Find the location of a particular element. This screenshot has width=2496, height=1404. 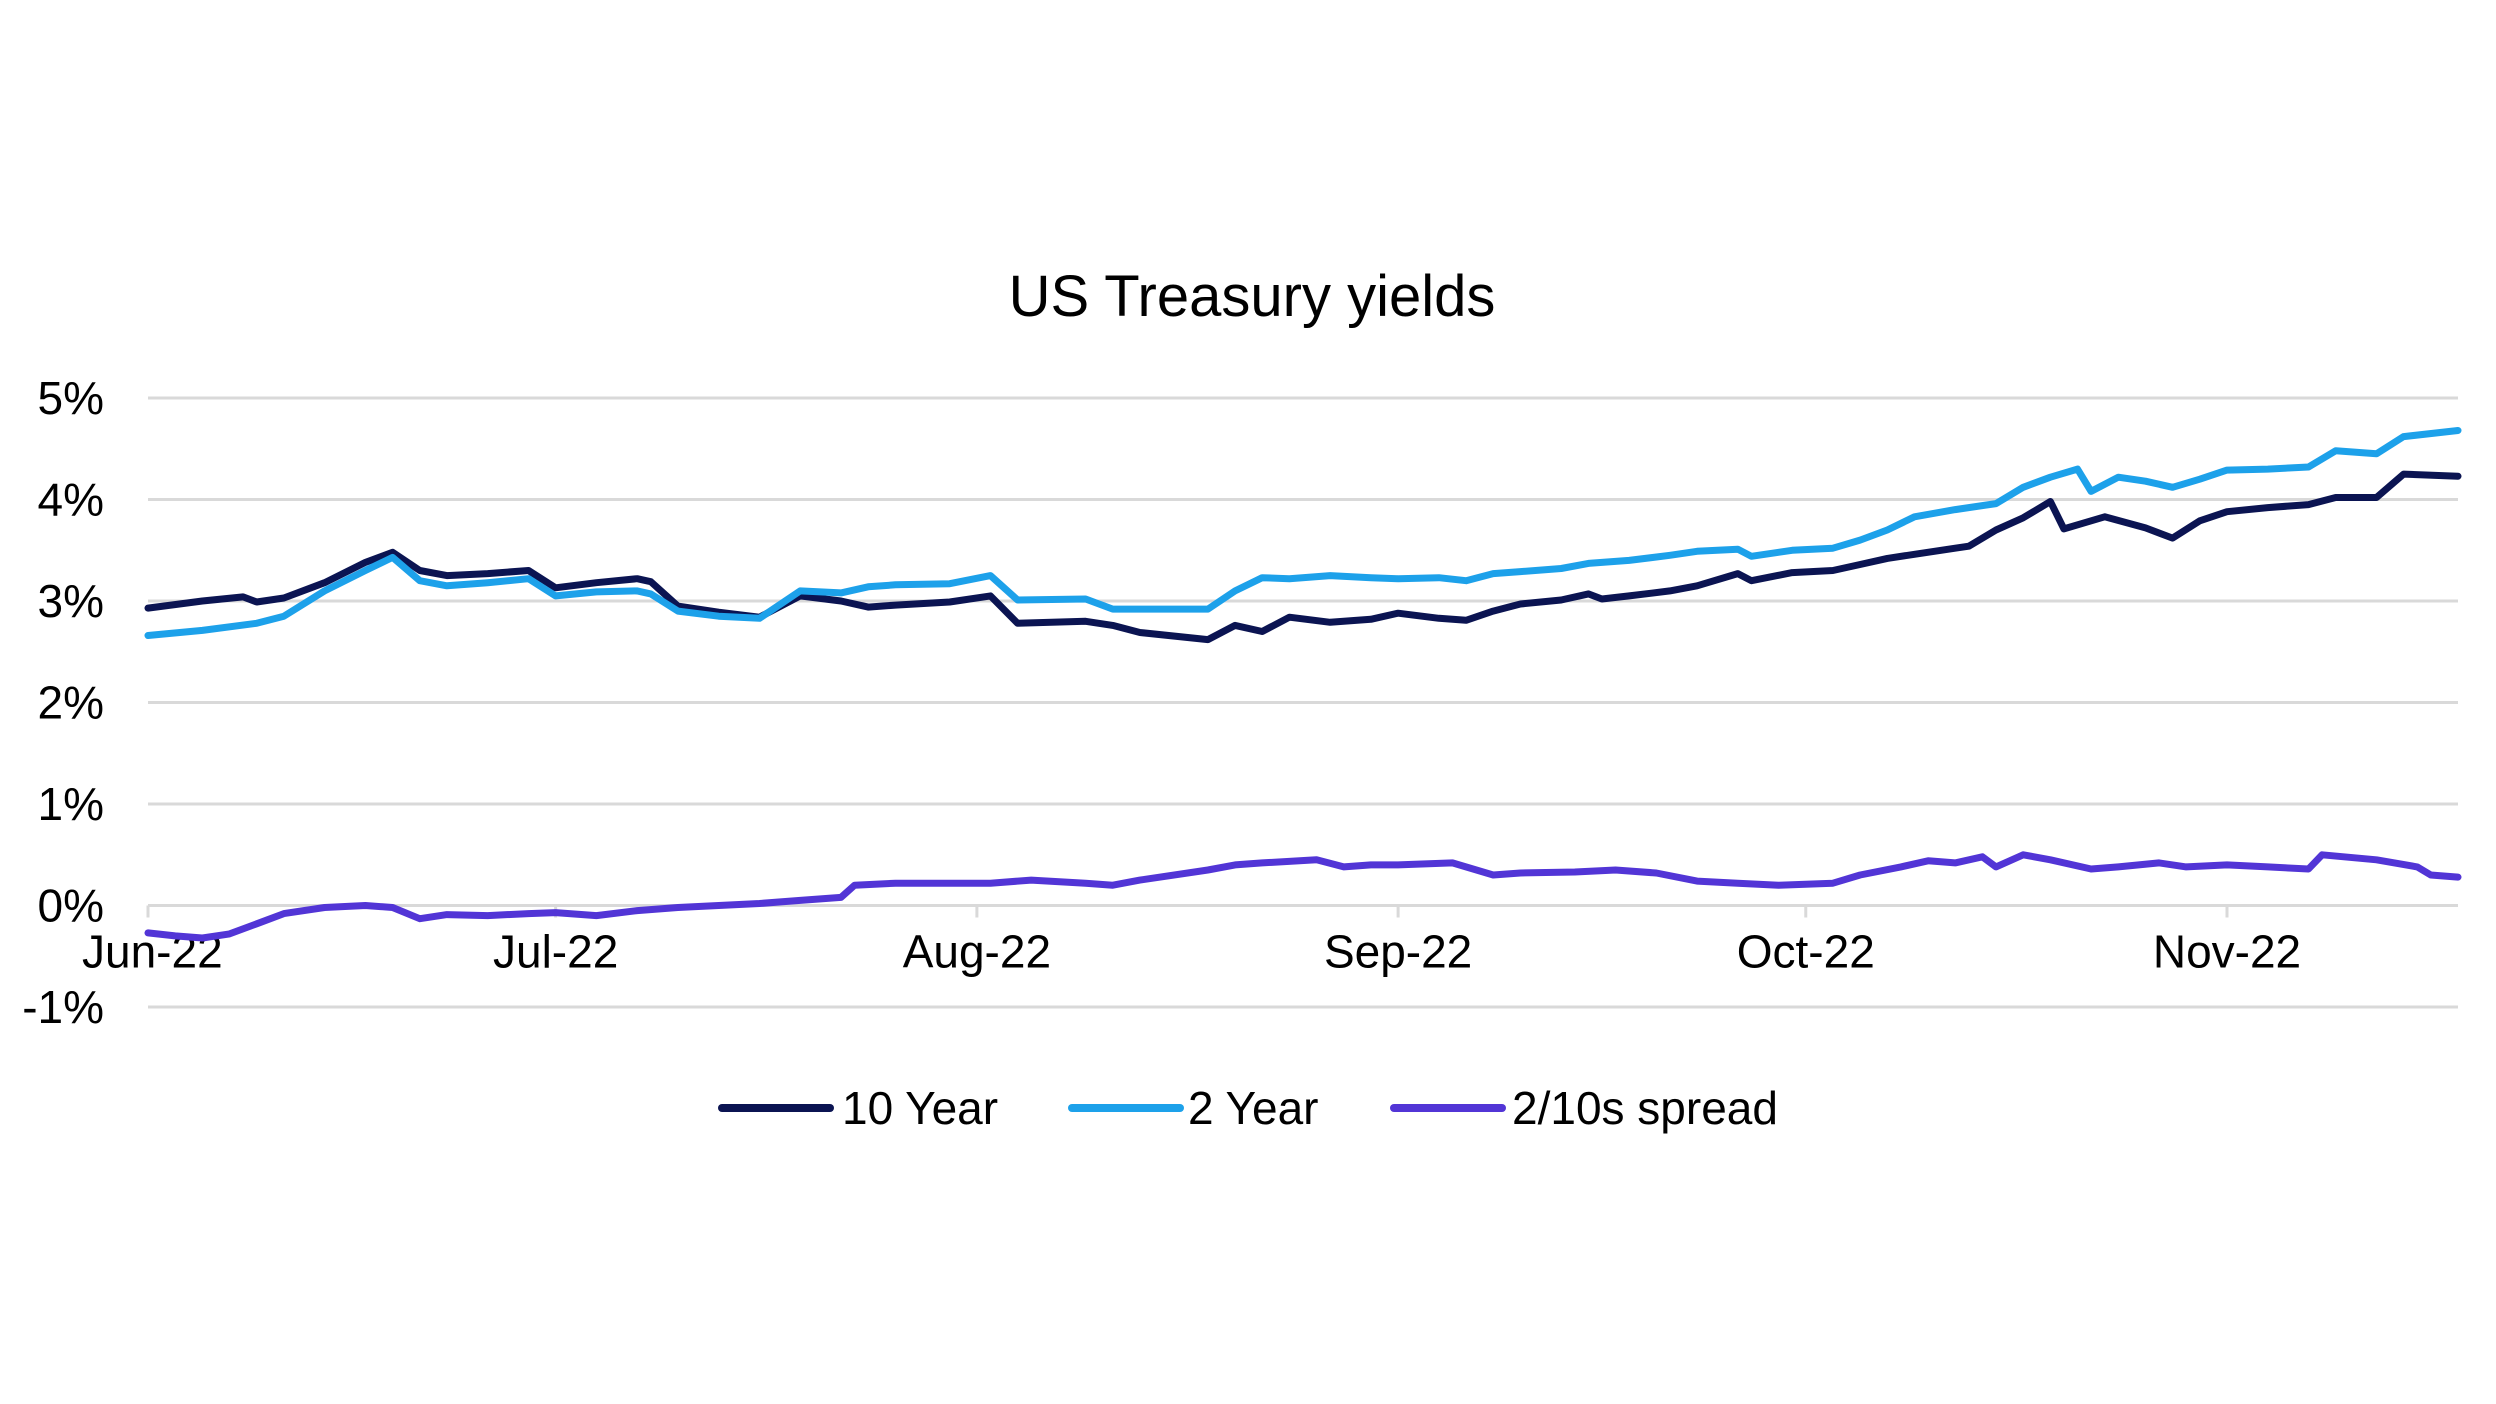

chart-title: US Treasury yields is located at coordinates (1252, 296).